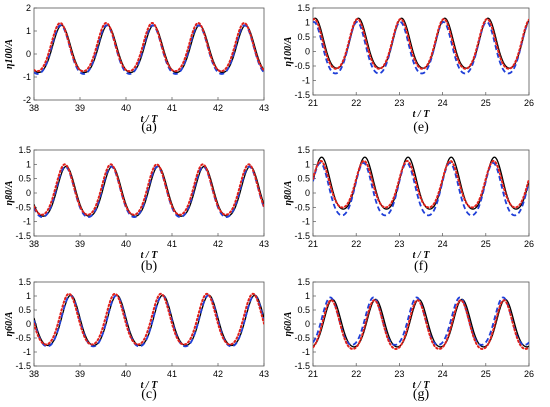 This screenshot has height=407, width=550. Describe the element at coordinates (28, 8) in the screenshot. I see `y-tick-label: 2` at that location.